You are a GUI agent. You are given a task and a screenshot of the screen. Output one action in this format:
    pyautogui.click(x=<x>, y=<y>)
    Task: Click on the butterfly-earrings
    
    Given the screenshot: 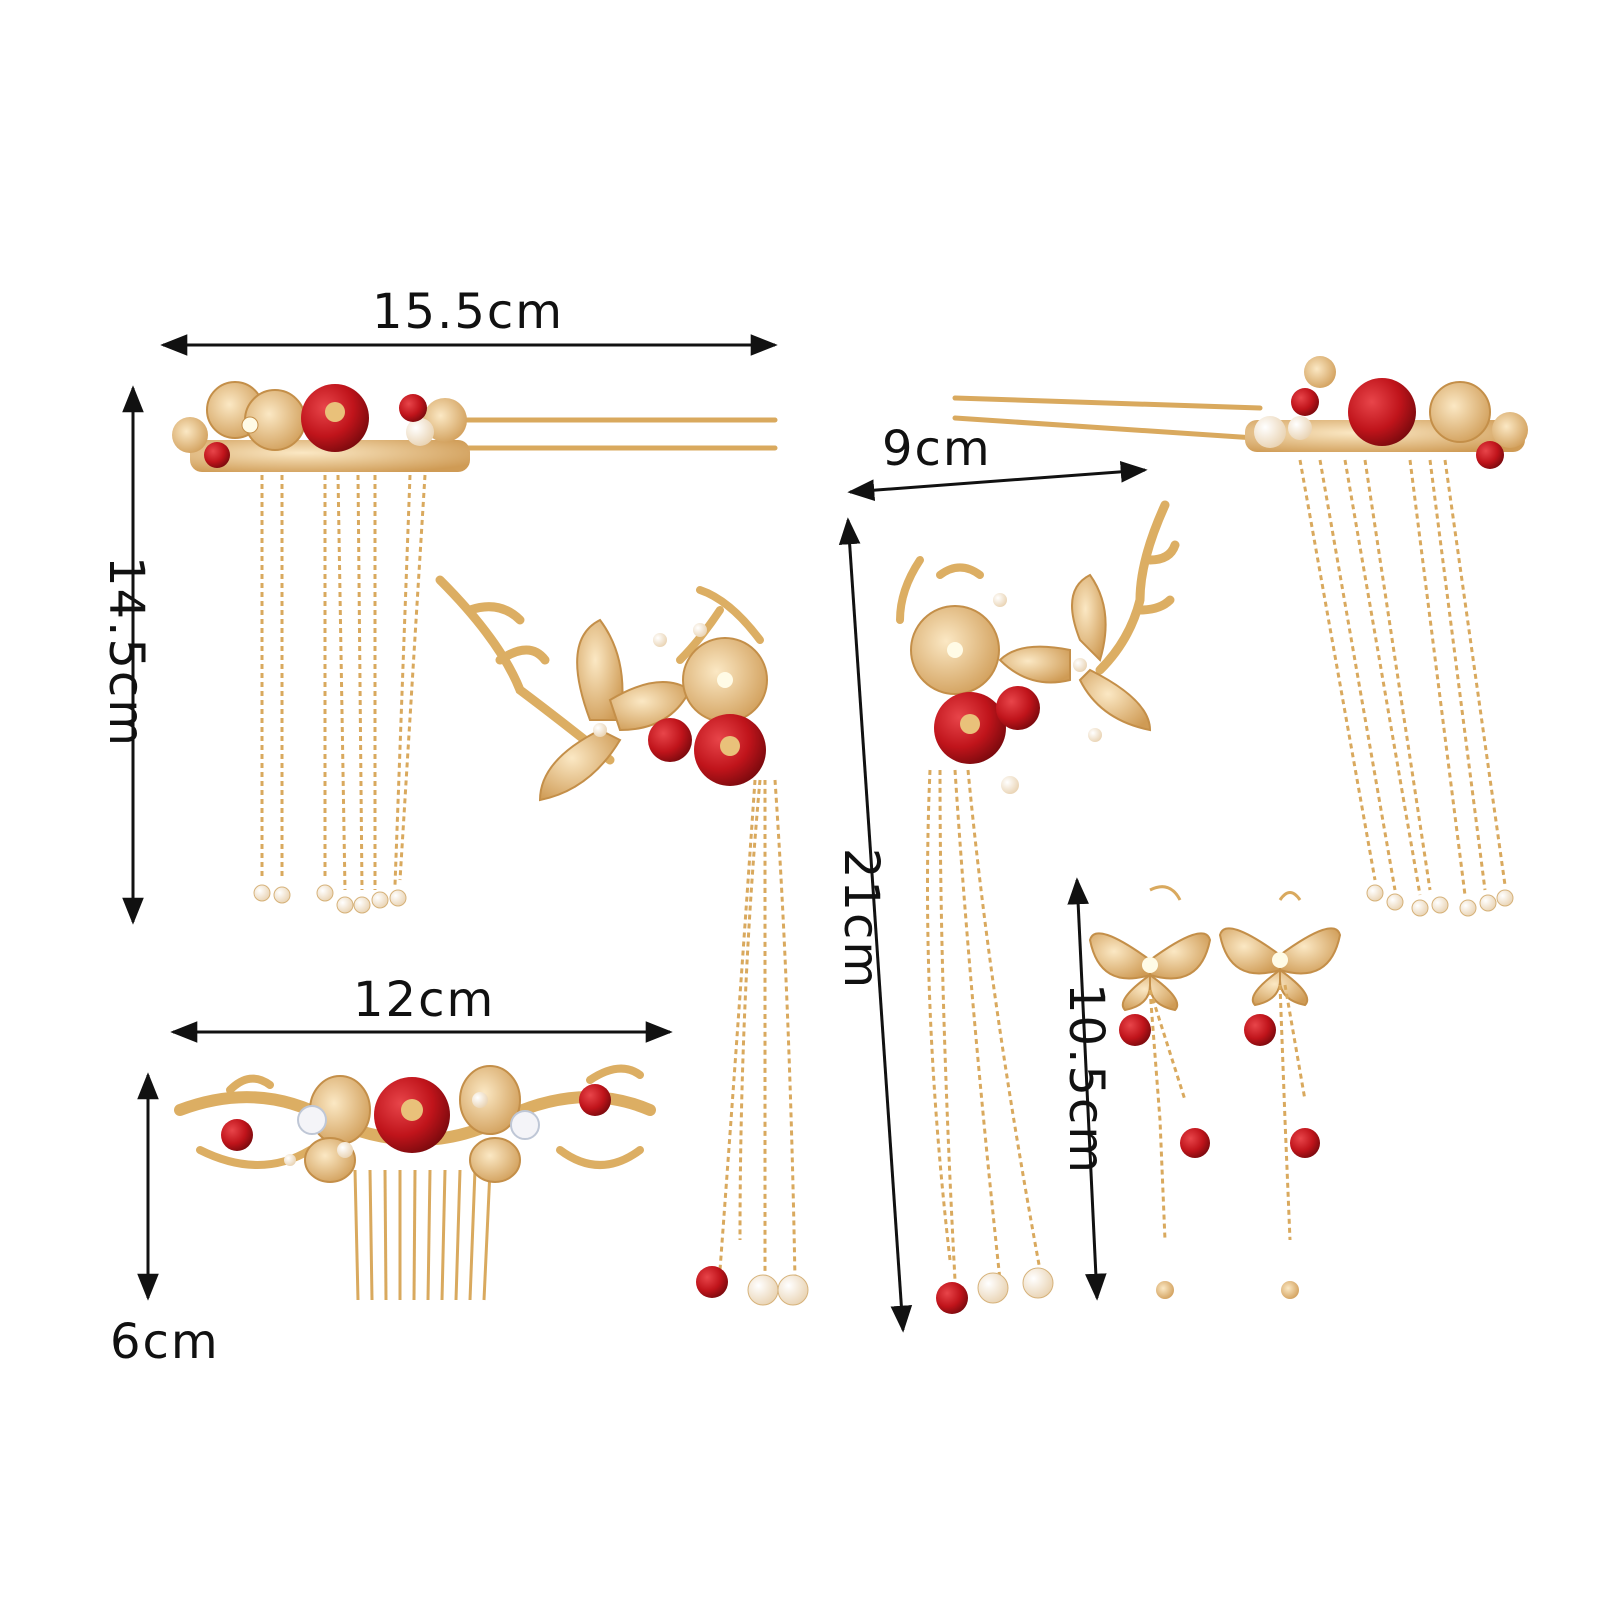 What is the action you would take?
    pyautogui.click(x=1215, y=1092)
    